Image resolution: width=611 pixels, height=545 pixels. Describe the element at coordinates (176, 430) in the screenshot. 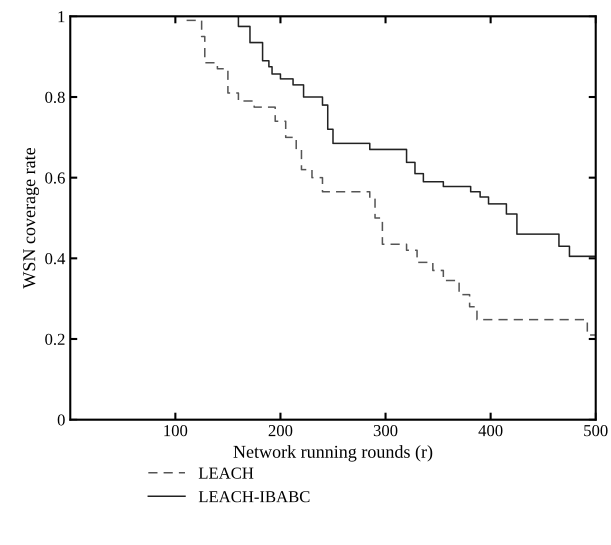

I see `x-tick-label: 100` at that location.